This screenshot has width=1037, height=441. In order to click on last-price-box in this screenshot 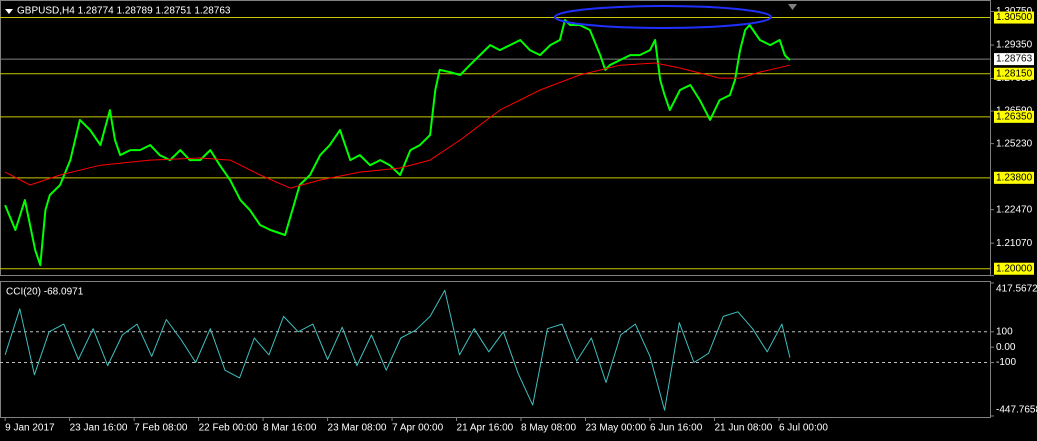, I will do `click(1014, 59)`.